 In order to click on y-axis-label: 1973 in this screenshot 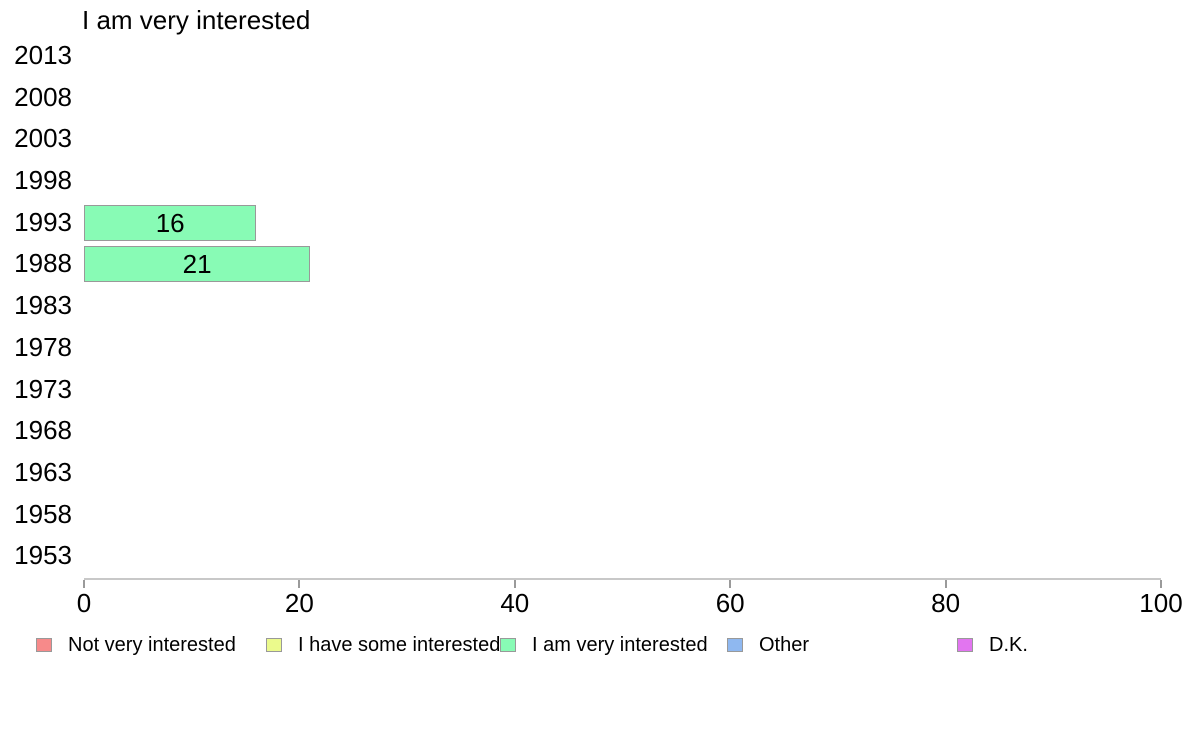, I will do `click(43, 388)`.